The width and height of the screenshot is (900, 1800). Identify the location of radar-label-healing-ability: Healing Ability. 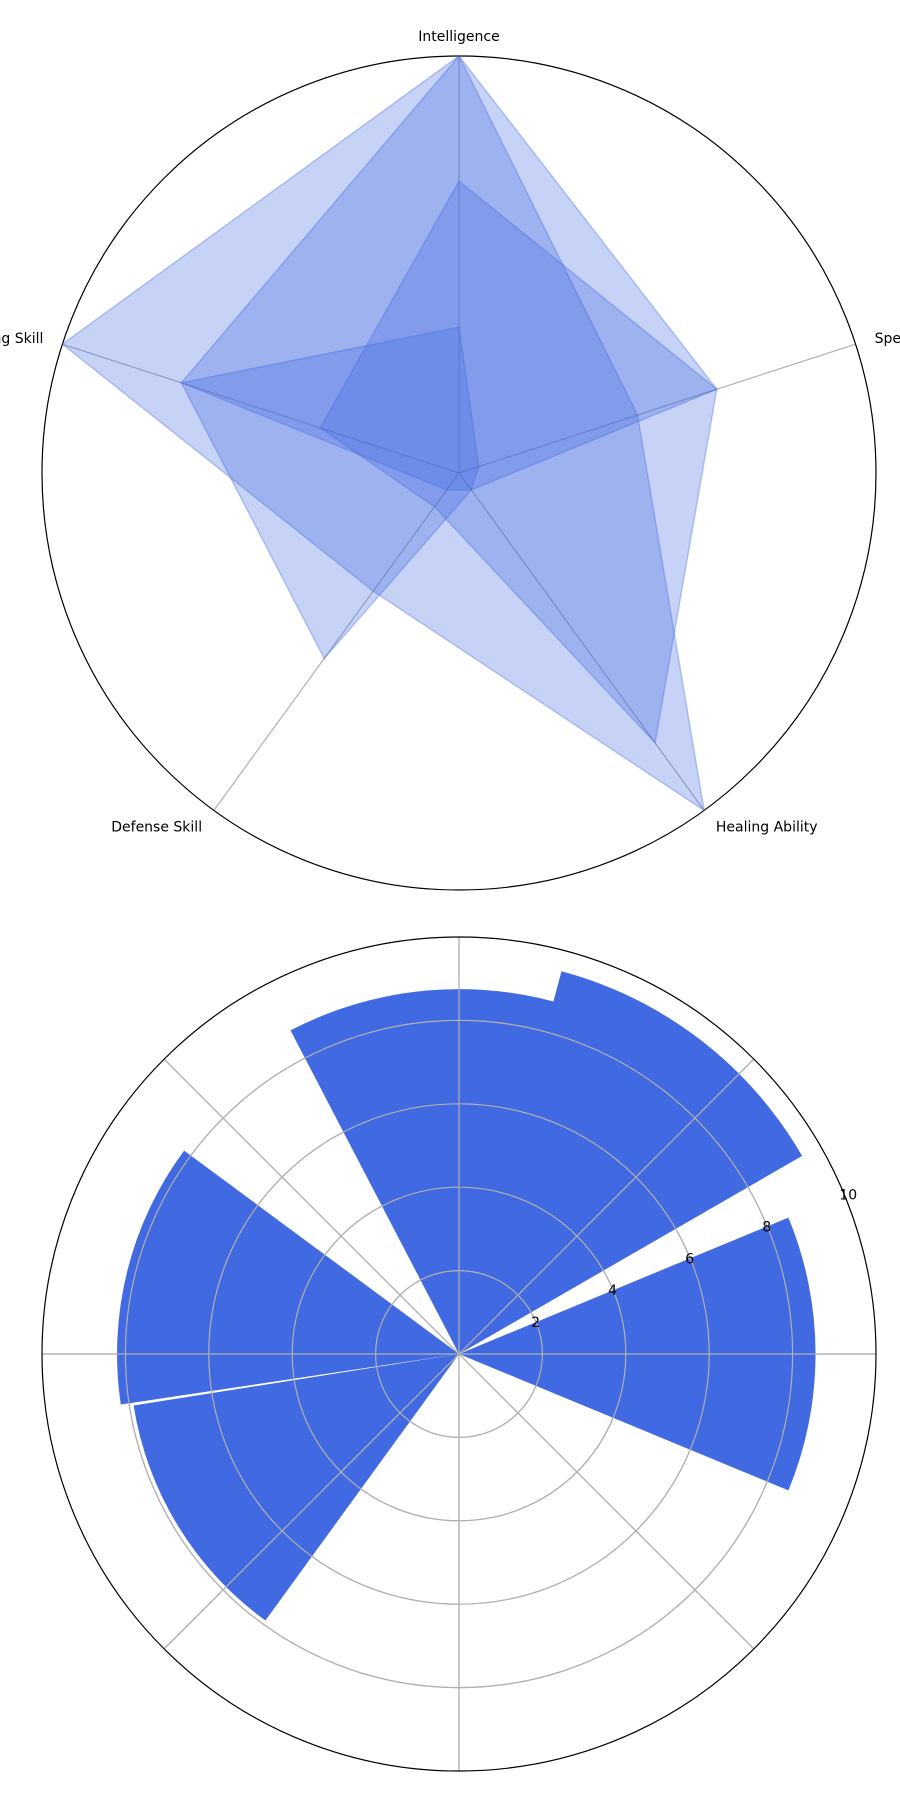
(767, 828).